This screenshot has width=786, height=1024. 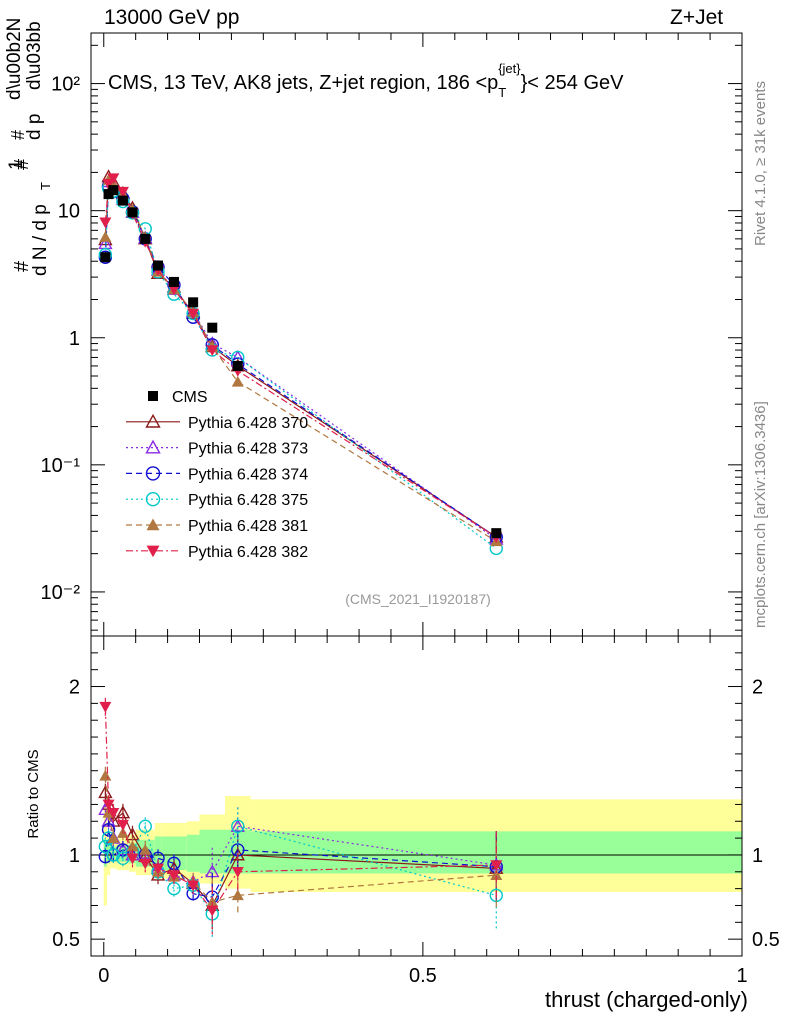 What do you see at coordinates (74, 339) in the screenshot?
I see `y-tick-label: 1` at bounding box center [74, 339].